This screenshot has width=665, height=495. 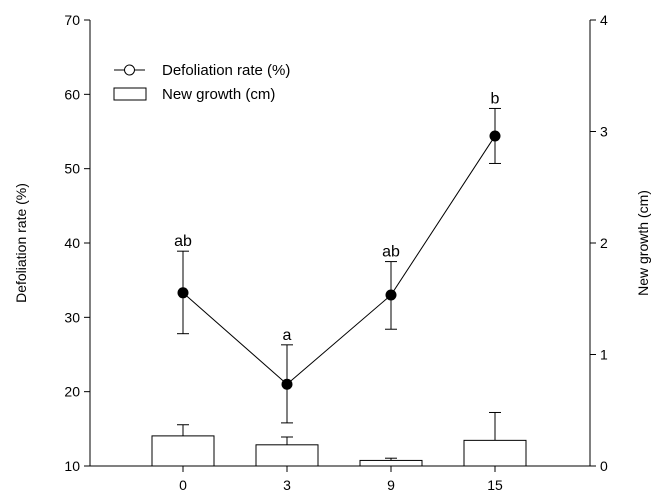 I want to click on x-tick-label: 15, so click(x=495, y=485).